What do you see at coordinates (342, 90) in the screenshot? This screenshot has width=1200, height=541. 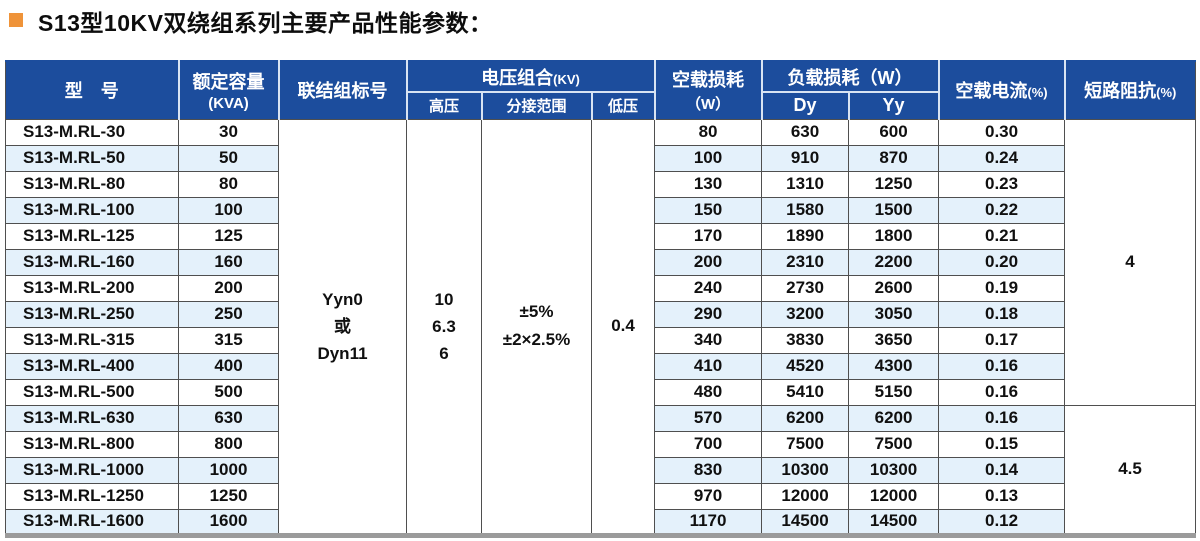 I see `col-header-connection: 联结组标号` at bounding box center [342, 90].